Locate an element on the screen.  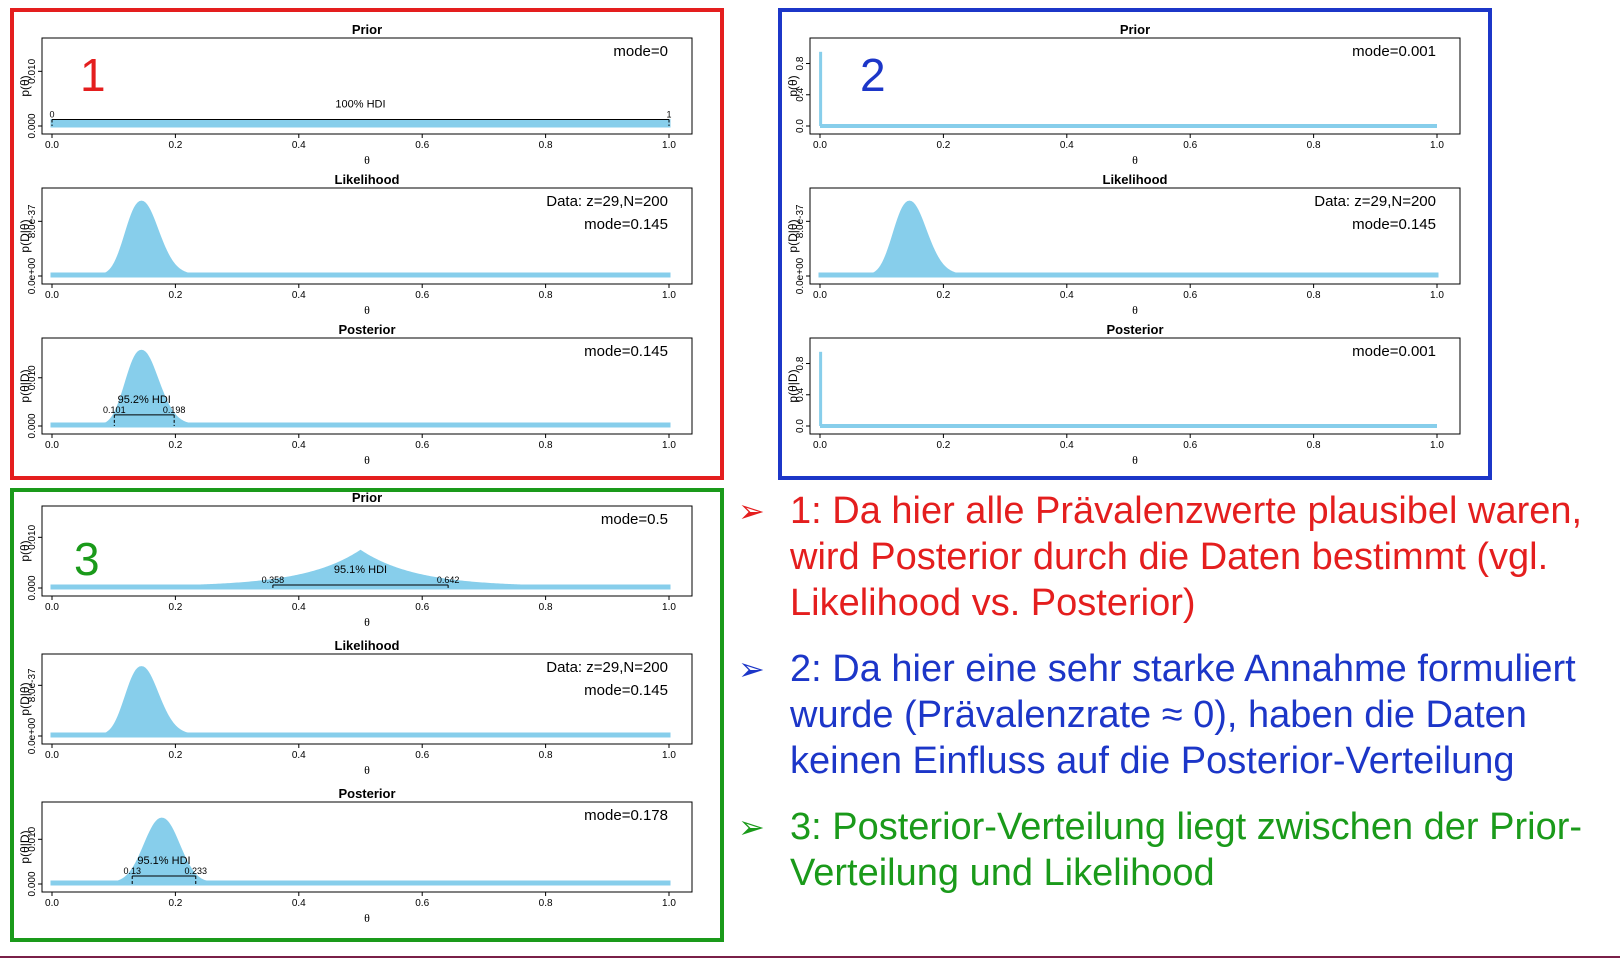
hdi-low-label: 0.13 is located at coordinates (132, 871).